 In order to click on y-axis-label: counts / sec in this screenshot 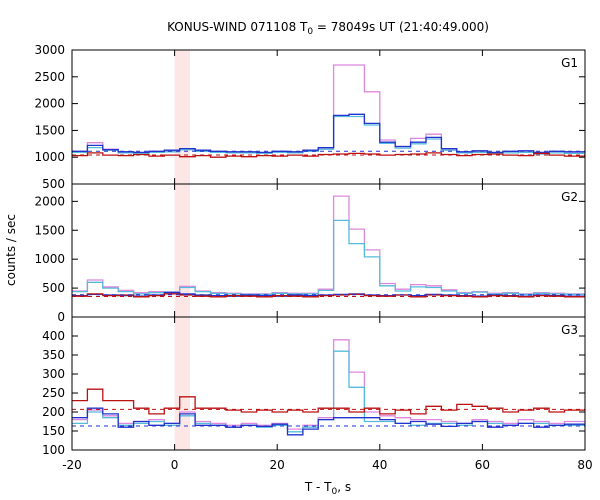, I will do `click(11, 250)`.